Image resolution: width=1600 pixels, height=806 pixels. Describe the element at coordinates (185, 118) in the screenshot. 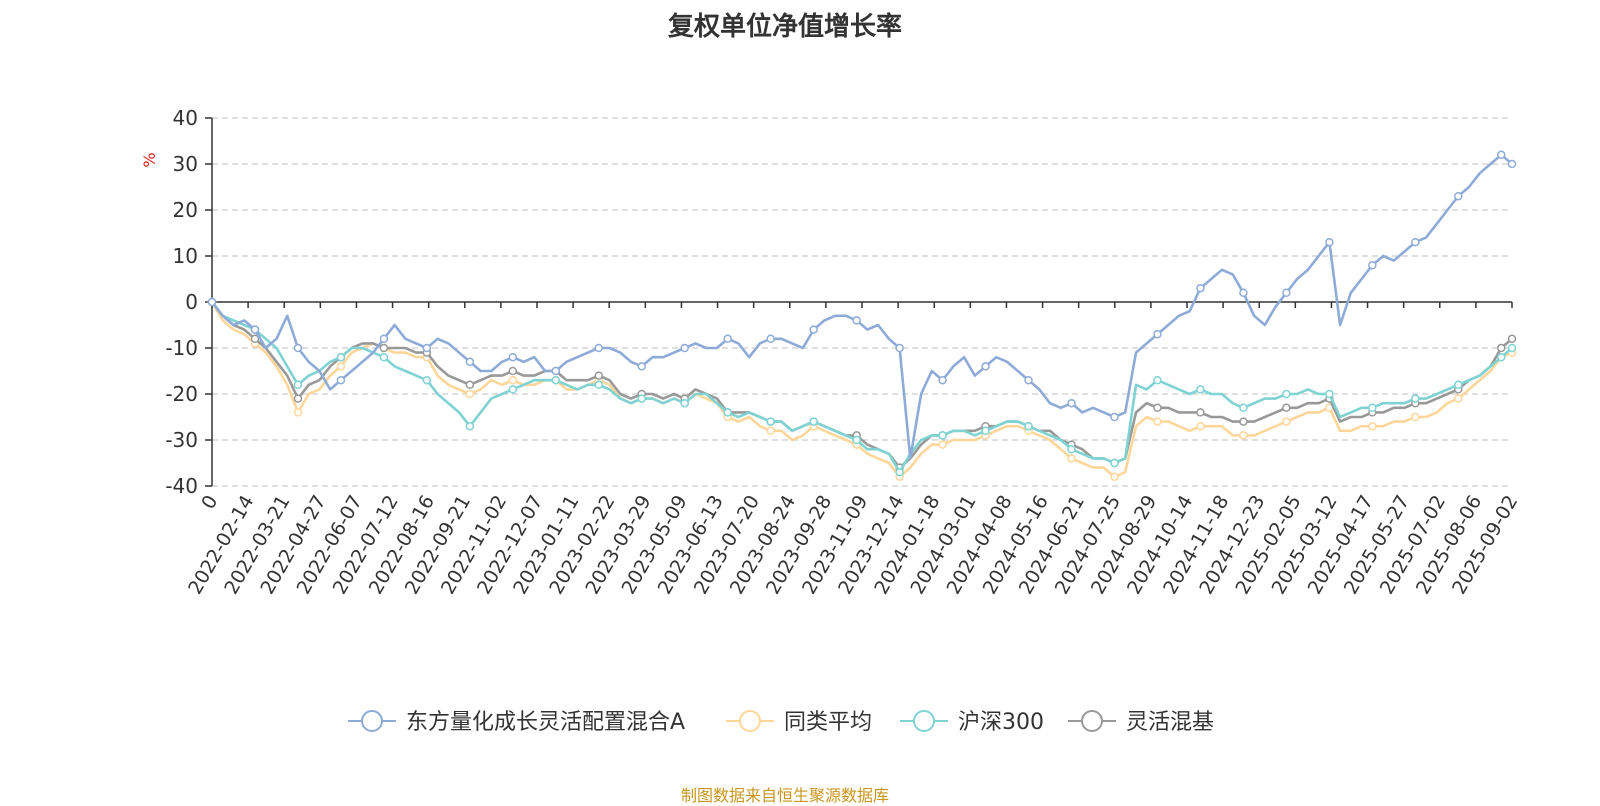

I see `y-tick-label: 40` at that location.